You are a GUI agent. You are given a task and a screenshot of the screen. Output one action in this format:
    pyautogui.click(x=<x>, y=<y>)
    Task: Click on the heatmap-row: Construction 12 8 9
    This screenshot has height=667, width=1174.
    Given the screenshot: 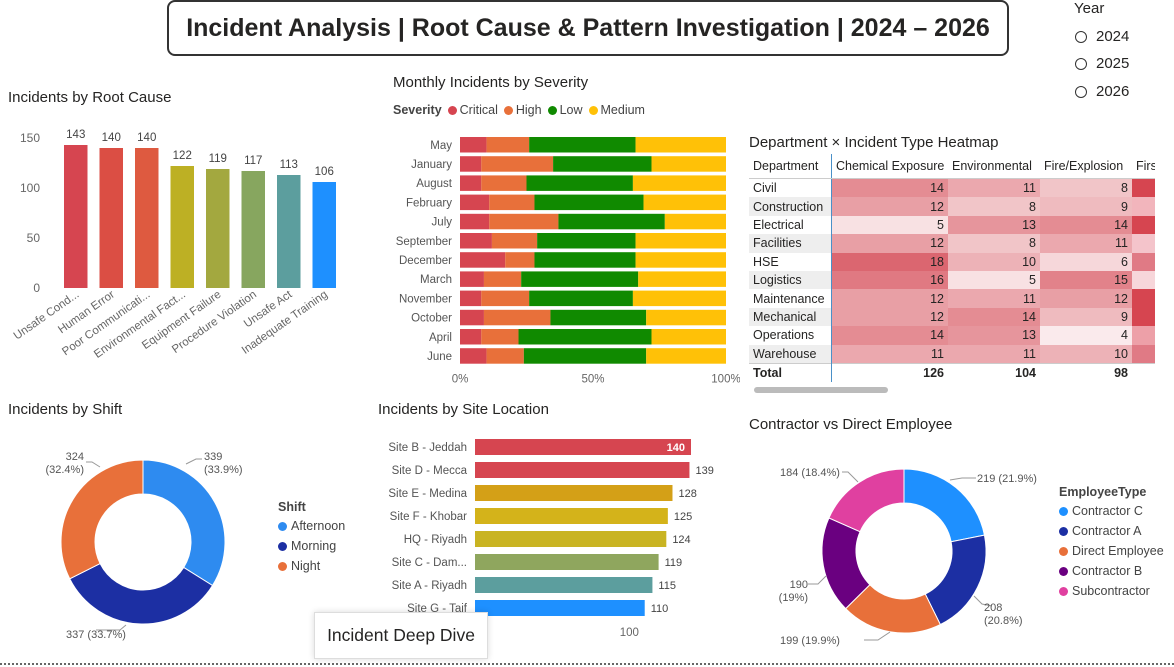 What is the action you would take?
    pyautogui.click(x=952, y=206)
    